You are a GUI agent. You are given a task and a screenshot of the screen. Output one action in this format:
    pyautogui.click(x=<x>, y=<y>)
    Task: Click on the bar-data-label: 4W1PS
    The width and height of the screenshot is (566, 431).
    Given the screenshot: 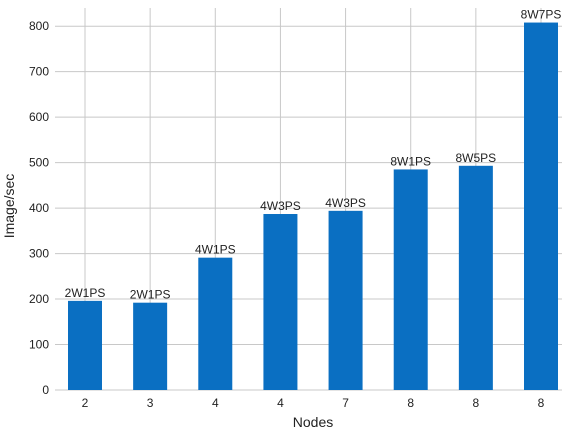 What is the action you would take?
    pyautogui.click(x=215, y=250)
    